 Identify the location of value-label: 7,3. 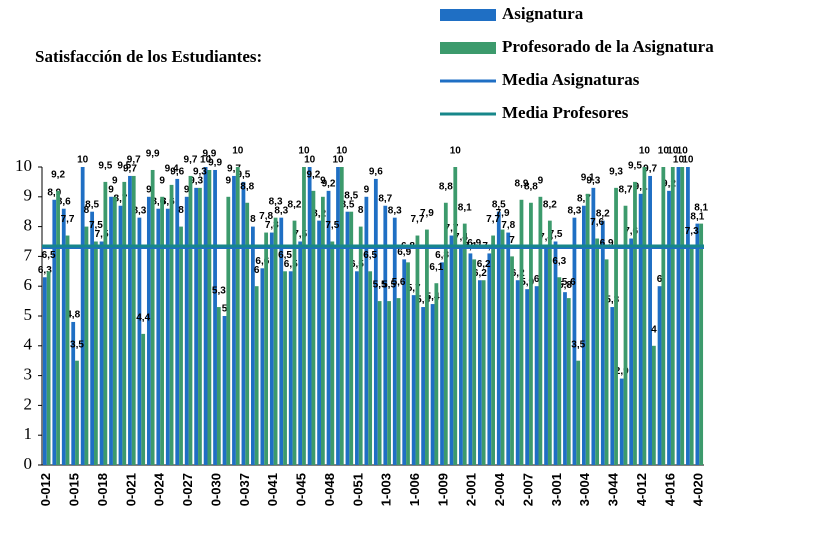
(692, 231).